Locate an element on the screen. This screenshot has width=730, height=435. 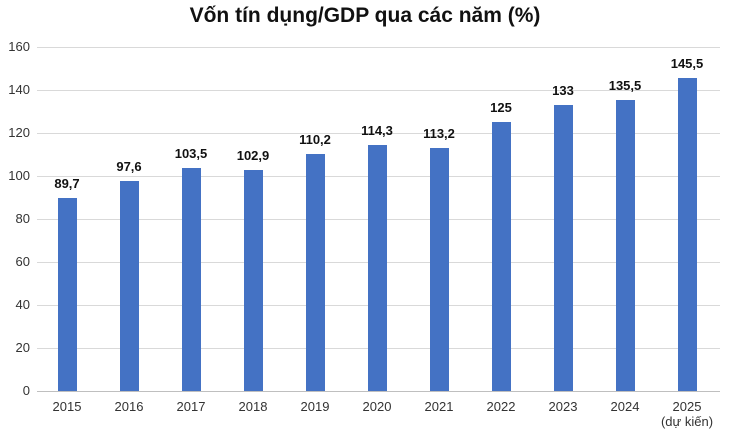
y-tick-label: 120 is located at coordinates (19, 132).